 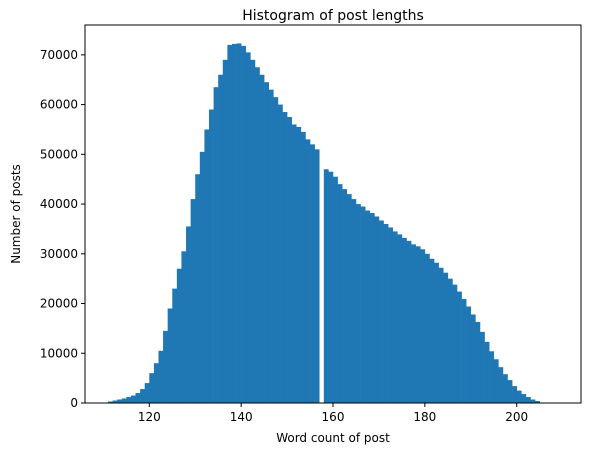 What do you see at coordinates (333, 438) in the screenshot?
I see `x-axis-label: Word count of post` at bounding box center [333, 438].